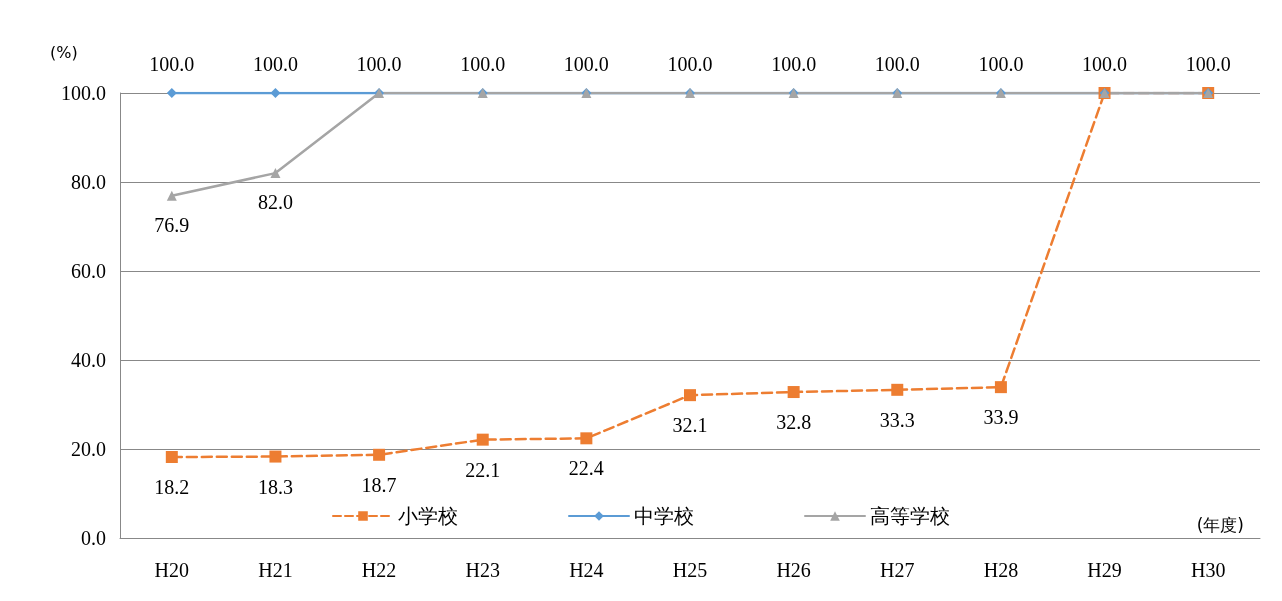  Describe the element at coordinates (664, 516) in the screenshot. I see `legend-label: 中学校` at that location.